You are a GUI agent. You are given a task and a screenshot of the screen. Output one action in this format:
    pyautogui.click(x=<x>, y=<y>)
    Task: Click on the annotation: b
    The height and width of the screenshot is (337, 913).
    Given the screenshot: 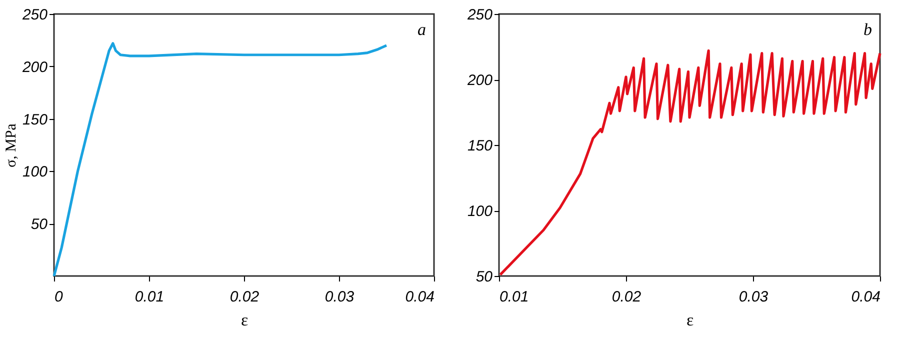 What is the action you would take?
    pyautogui.click(x=868, y=29)
    